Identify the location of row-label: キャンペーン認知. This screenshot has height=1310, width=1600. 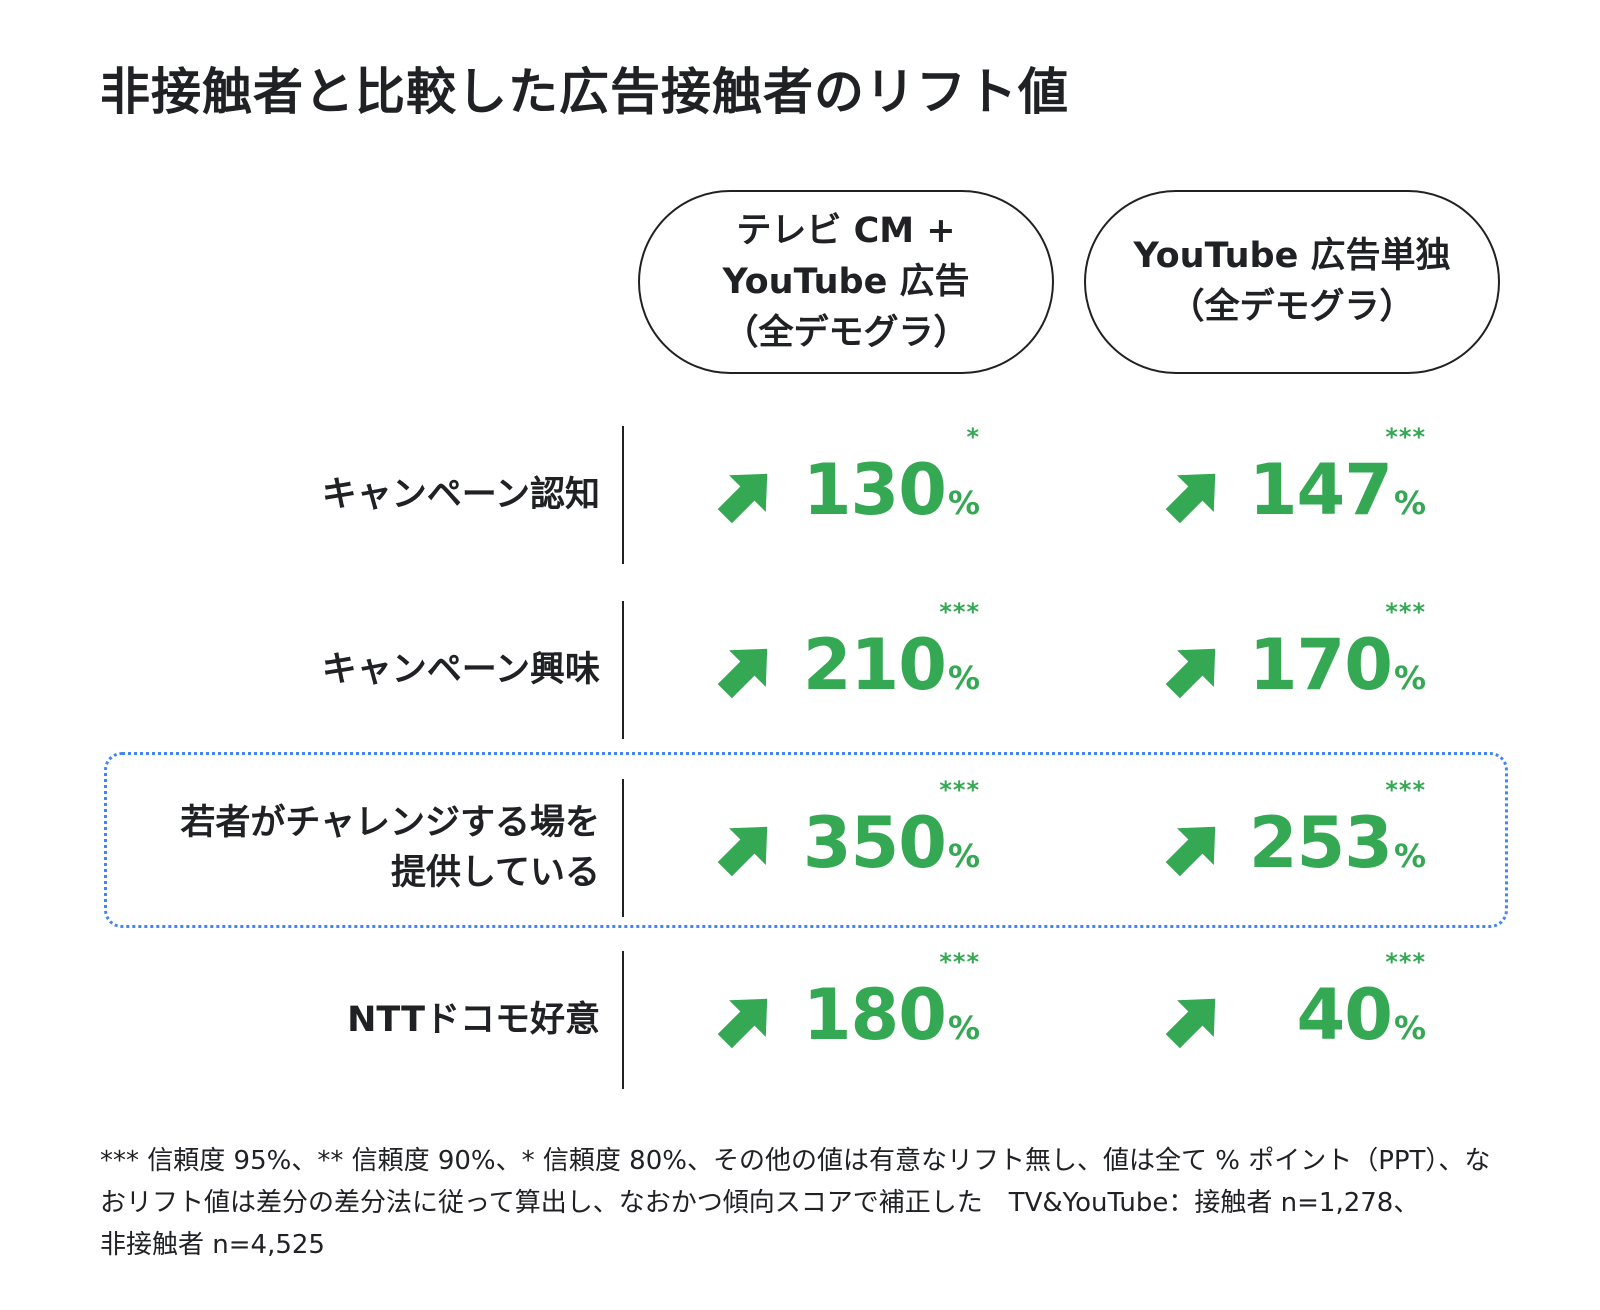
(460, 495).